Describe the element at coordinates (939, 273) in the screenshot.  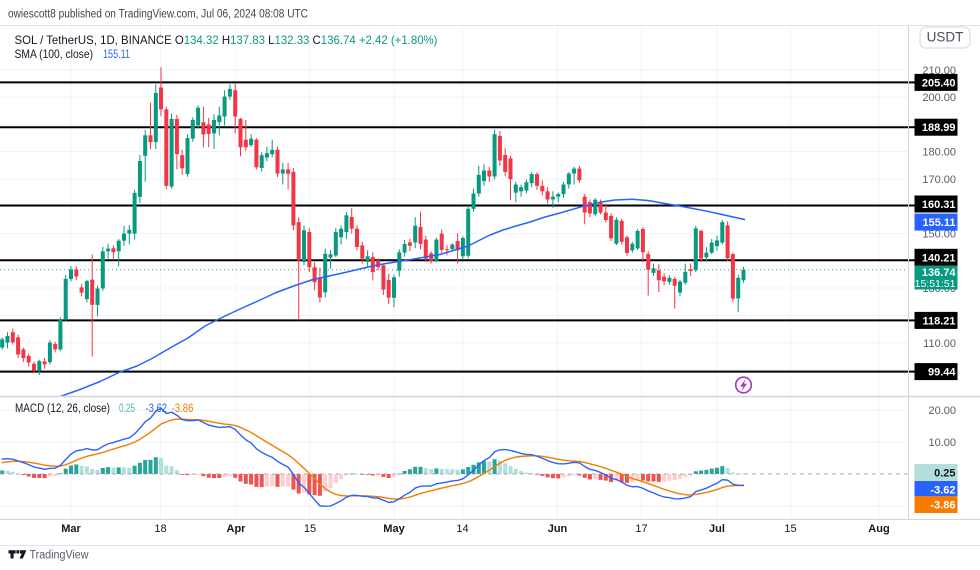
I see `svg-text: 136.74` at that location.